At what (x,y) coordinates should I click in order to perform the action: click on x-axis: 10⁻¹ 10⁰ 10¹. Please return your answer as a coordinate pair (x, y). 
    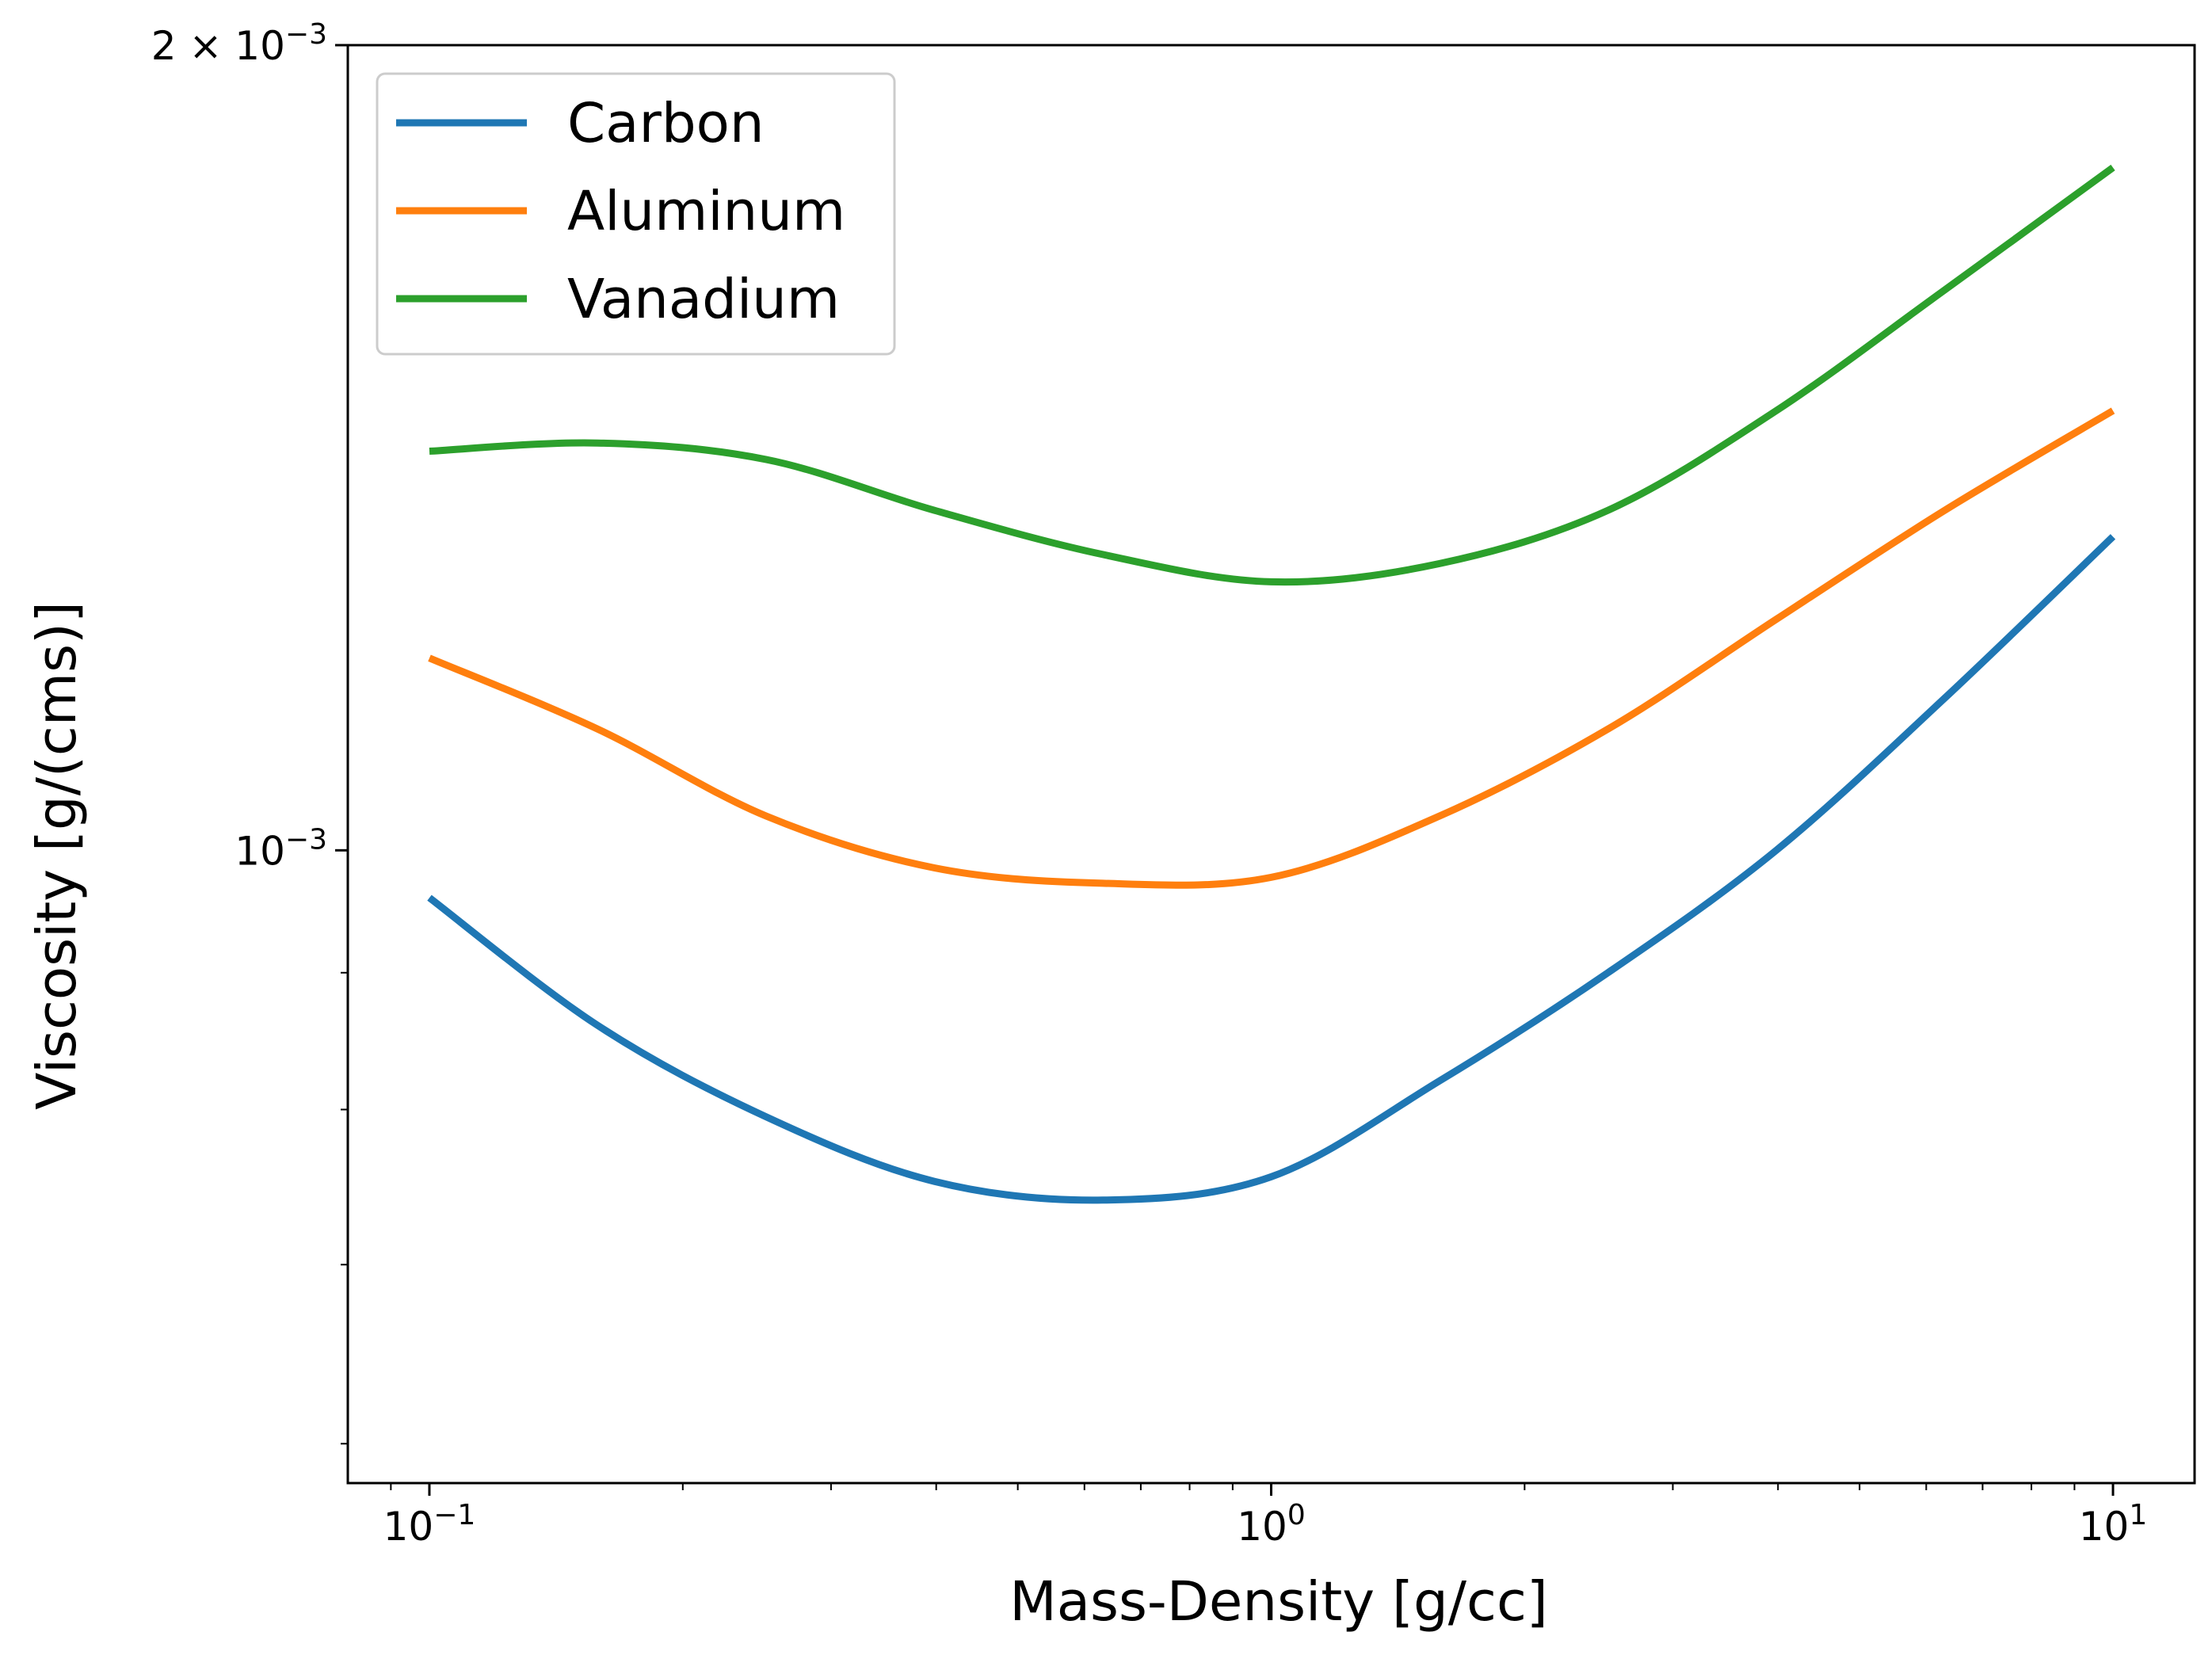
    Looking at the image, I should click on (1265, 1516).